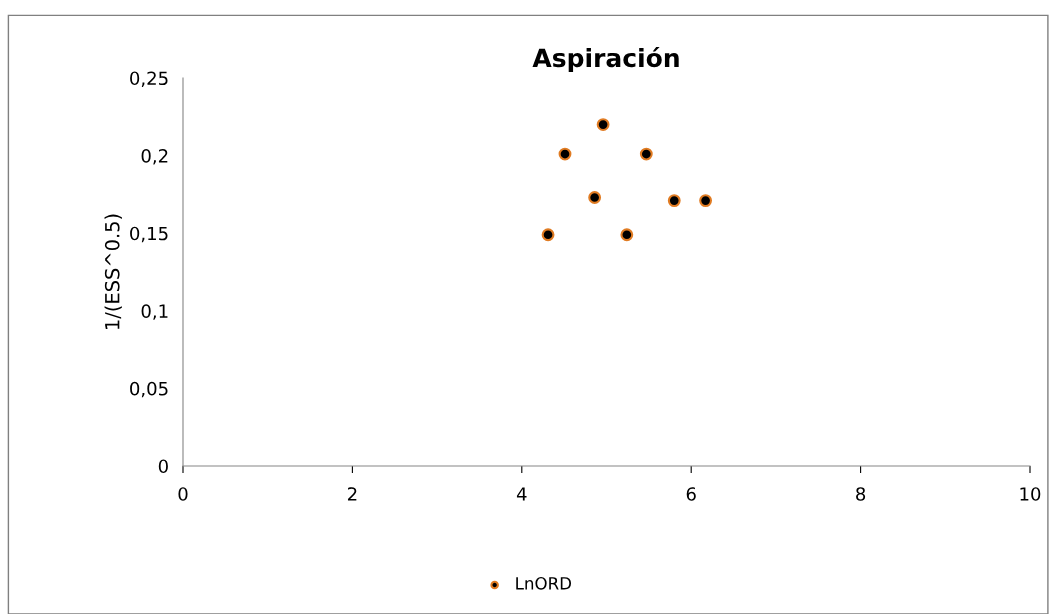 This screenshot has height=614, width=1050. What do you see at coordinates (149, 389) in the screenshot?
I see `y-tick-label: 0,05` at bounding box center [149, 389].